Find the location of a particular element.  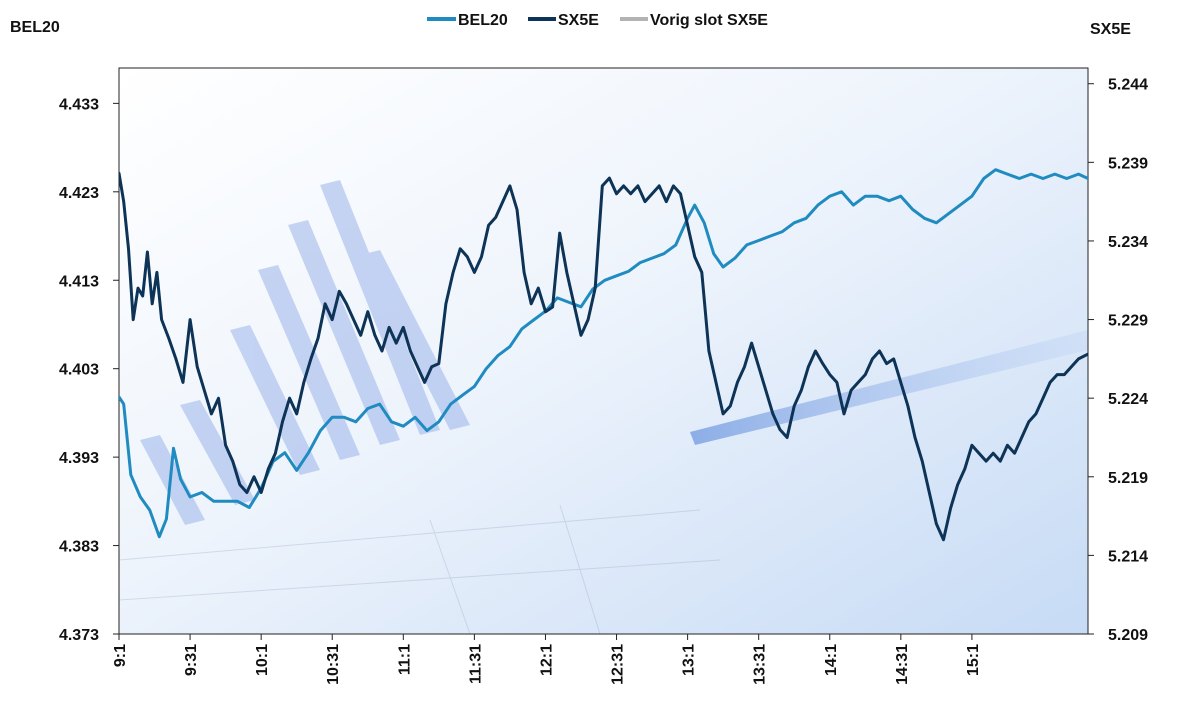

y-left-tick-label: 4.393 is located at coordinates (79, 458).